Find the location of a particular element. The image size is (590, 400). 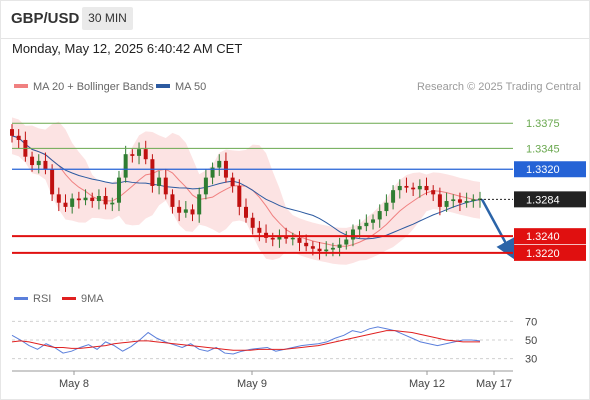

level-label-bg-1.3284 is located at coordinates (550, 199).